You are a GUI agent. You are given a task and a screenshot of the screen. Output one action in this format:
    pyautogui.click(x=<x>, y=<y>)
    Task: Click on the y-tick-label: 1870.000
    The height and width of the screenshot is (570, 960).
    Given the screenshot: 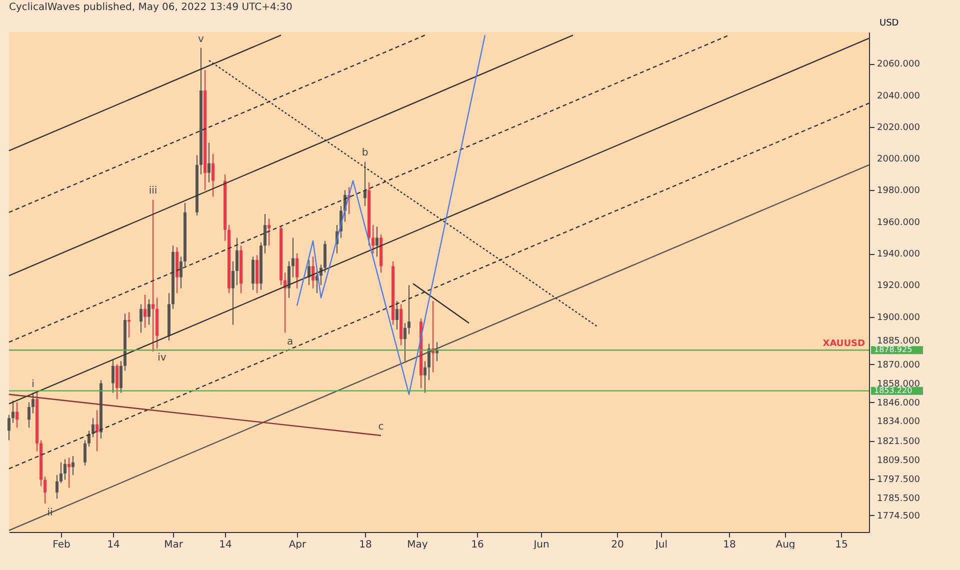 What is the action you would take?
    pyautogui.click(x=898, y=365)
    